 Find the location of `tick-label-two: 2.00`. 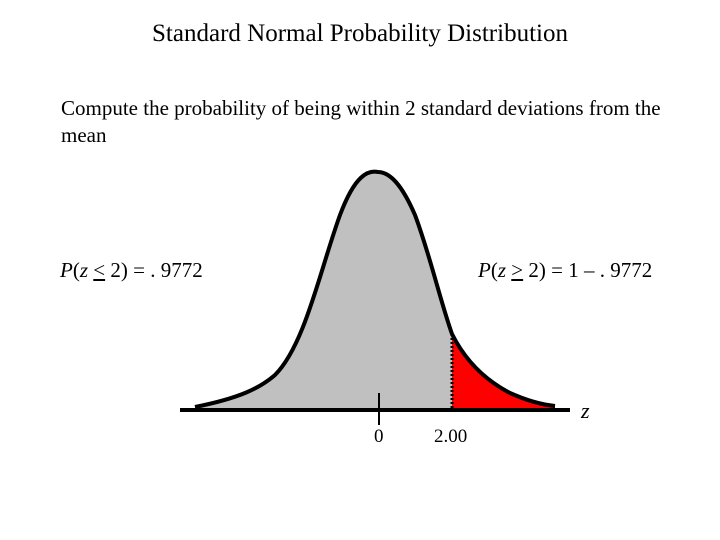

tick-label-two: 2.00 is located at coordinates (451, 436).